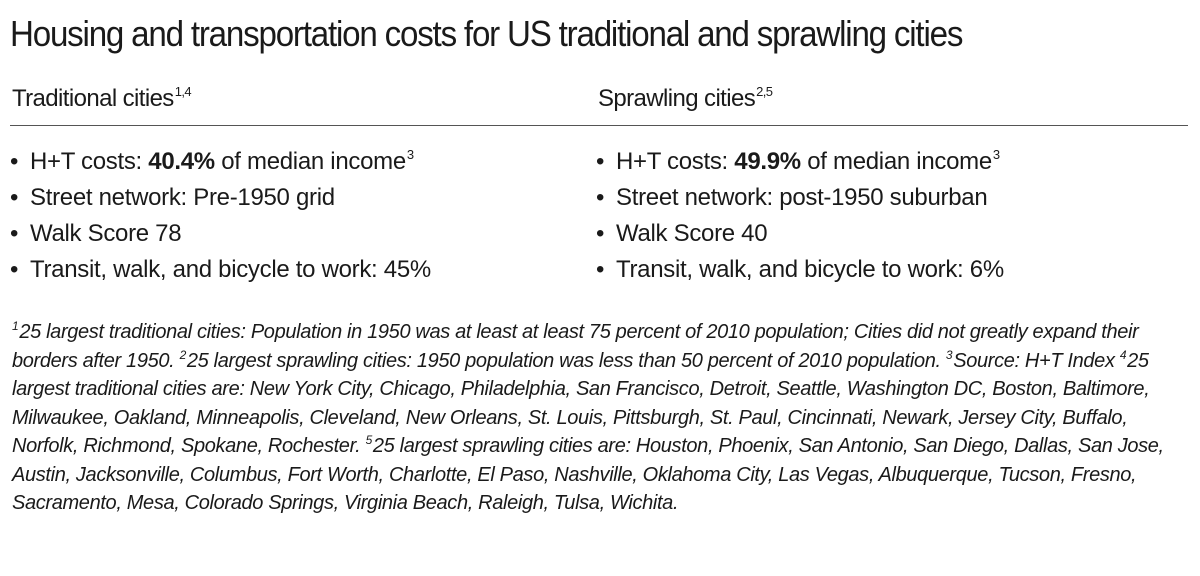 This screenshot has height=576, width=1200. I want to click on list-item: • Transit, walk, and bicycle to work: 6%, so click(800, 270).